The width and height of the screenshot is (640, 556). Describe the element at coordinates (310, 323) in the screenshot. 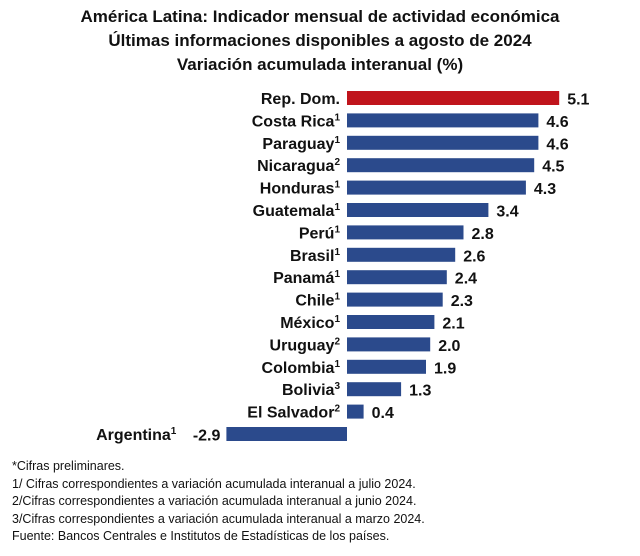

I see `category-label: México1` at that location.